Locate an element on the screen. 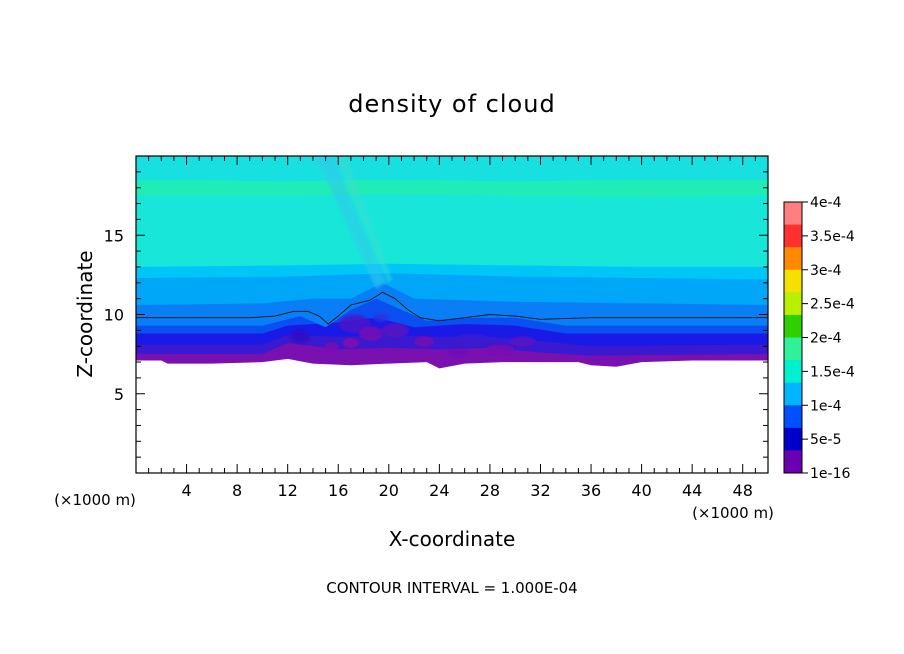 The image size is (904, 654). x-axis-label: X-coordinate is located at coordinates (452, 539).